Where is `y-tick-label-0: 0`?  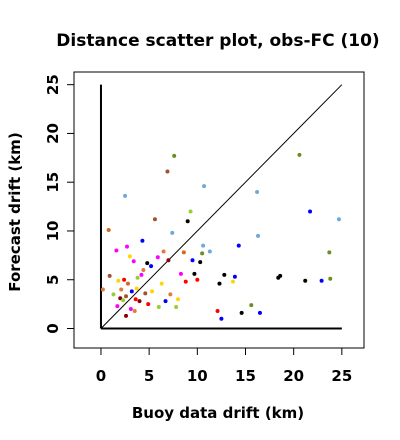 y-tick-label-0: 0 is located at coordinates (53, 328).